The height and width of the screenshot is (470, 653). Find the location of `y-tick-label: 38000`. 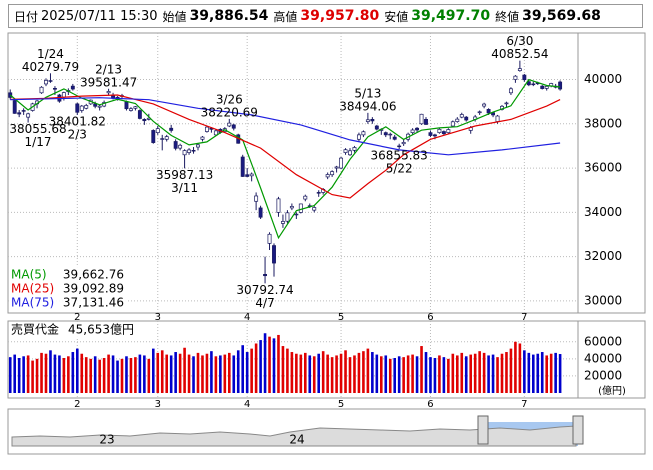

y-tick-label: 38000 is located at coordinates (603, 123).